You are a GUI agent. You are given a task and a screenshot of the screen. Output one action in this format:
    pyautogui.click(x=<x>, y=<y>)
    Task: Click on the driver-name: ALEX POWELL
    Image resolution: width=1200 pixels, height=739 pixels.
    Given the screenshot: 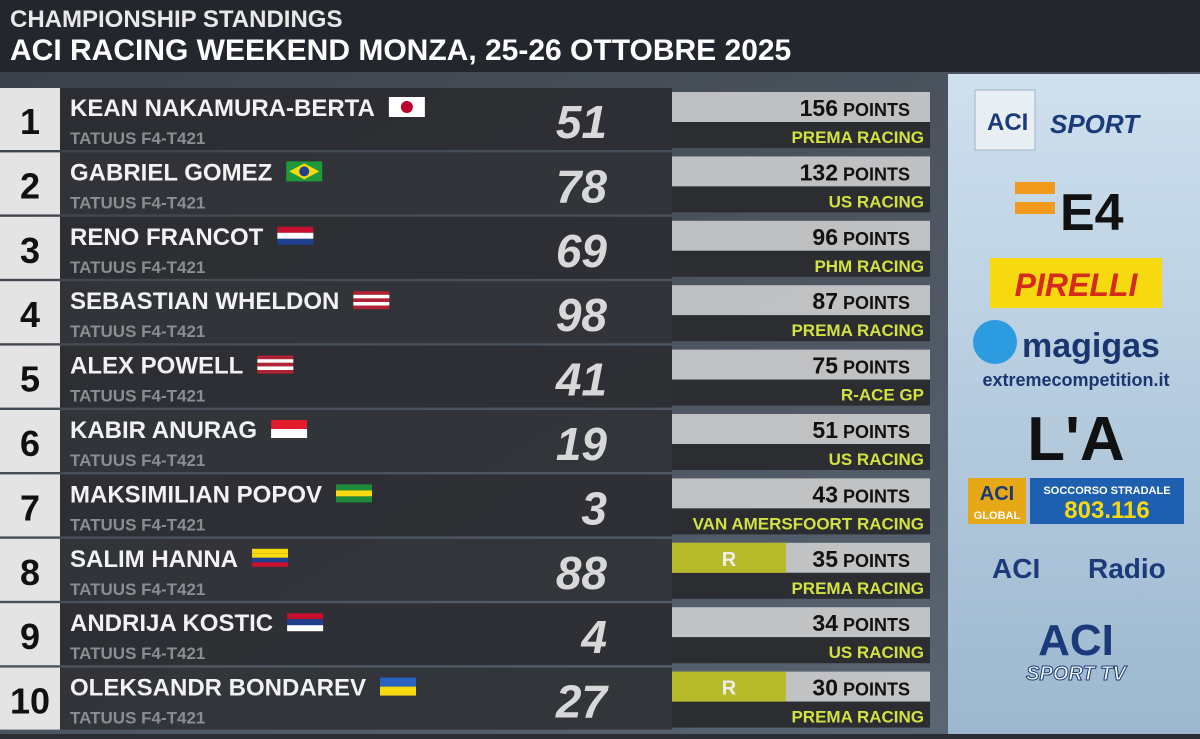 What is the action you would take?
    pyautogui.click(x=156, y=366)
    